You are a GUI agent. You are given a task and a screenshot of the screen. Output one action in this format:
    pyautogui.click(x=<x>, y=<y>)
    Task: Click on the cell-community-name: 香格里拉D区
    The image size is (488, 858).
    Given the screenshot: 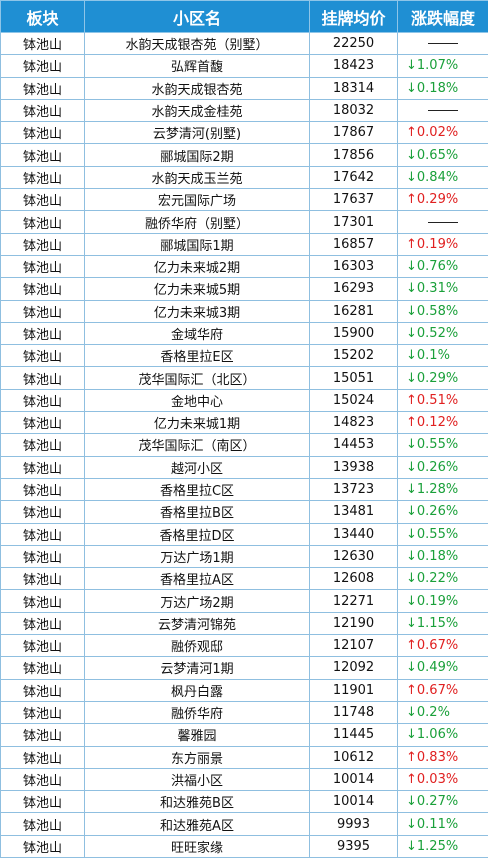 What is the action you would take?
    pyautogui.click(x=197, y=534)
    